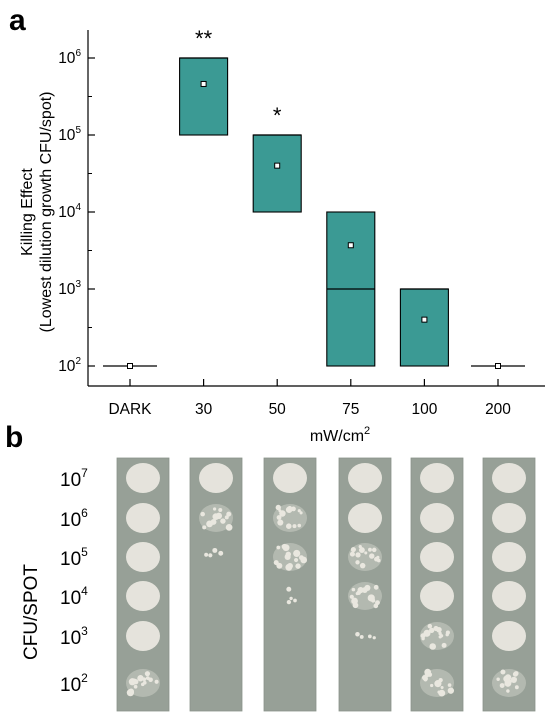 The width and height of the screenshot is (550, 726). Describe the element at coordinates (277, 115) in the screenshot. I see `significance-label: *` at that location.